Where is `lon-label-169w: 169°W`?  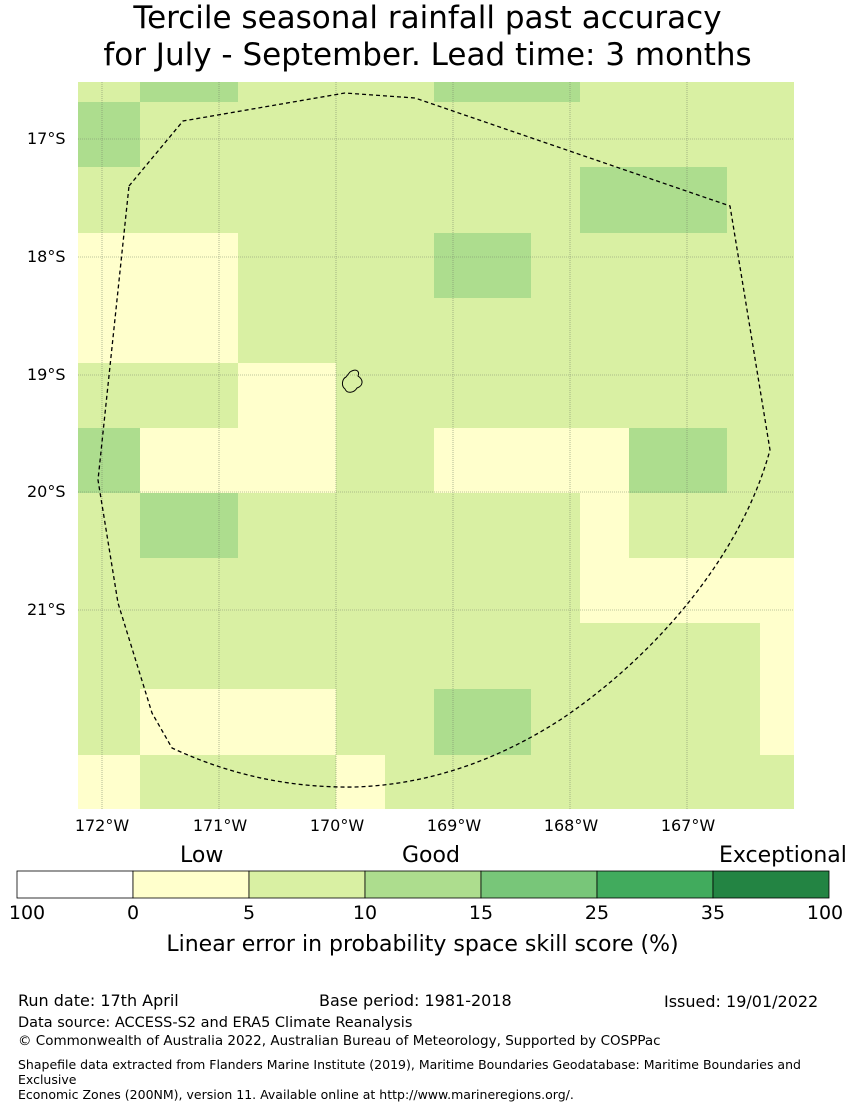
lon-label-169w: 169°W is located at coordinates (454, 825).